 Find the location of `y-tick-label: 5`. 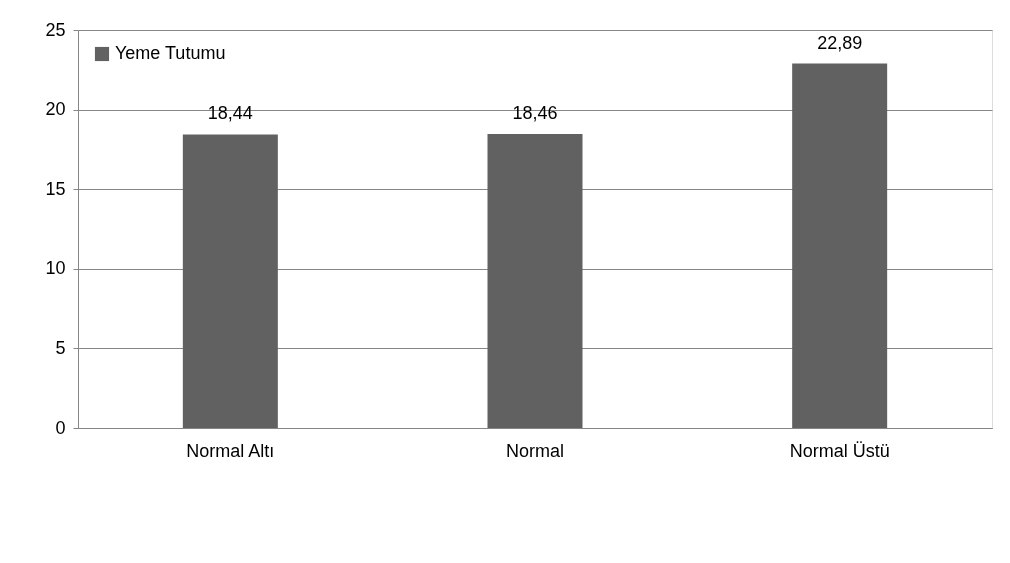

y-tick-label: 5 is located at coordinates (60, 347).